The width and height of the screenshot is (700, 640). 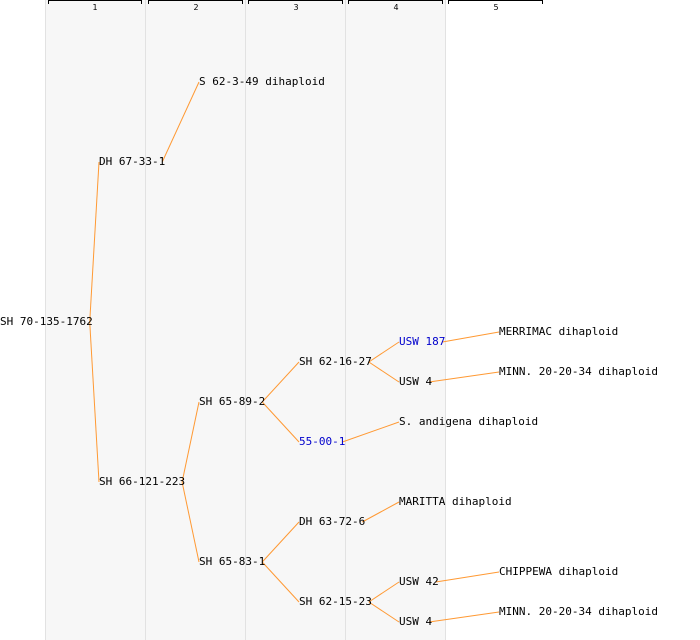 What do you see at coordinates (559, 571) in the screenshot?
I see `pedigree-node: CHIPPEWA dihaploid` at bounding box center [559, 571].